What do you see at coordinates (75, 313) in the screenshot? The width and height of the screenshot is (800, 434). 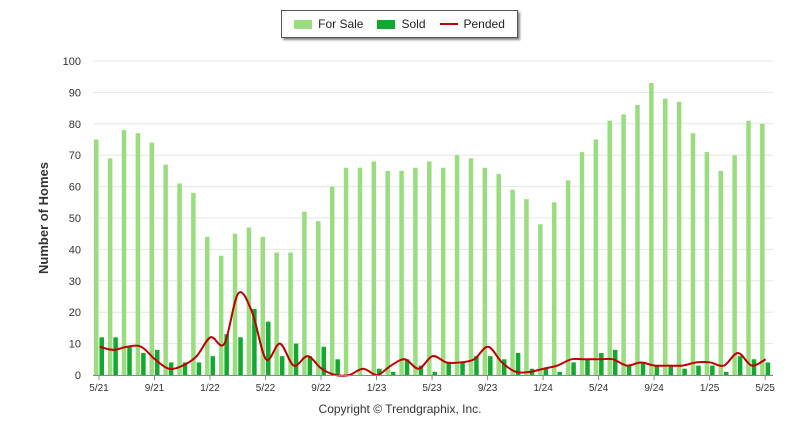 I see `y-tick-label: 20` at bounding box center [75, 313].